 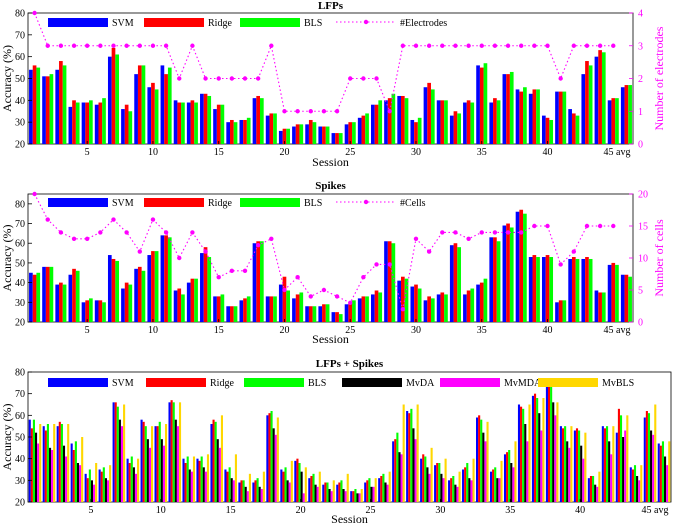 I want to click on panel1-y2-tick-label: 0, so click(x=640, y=145).